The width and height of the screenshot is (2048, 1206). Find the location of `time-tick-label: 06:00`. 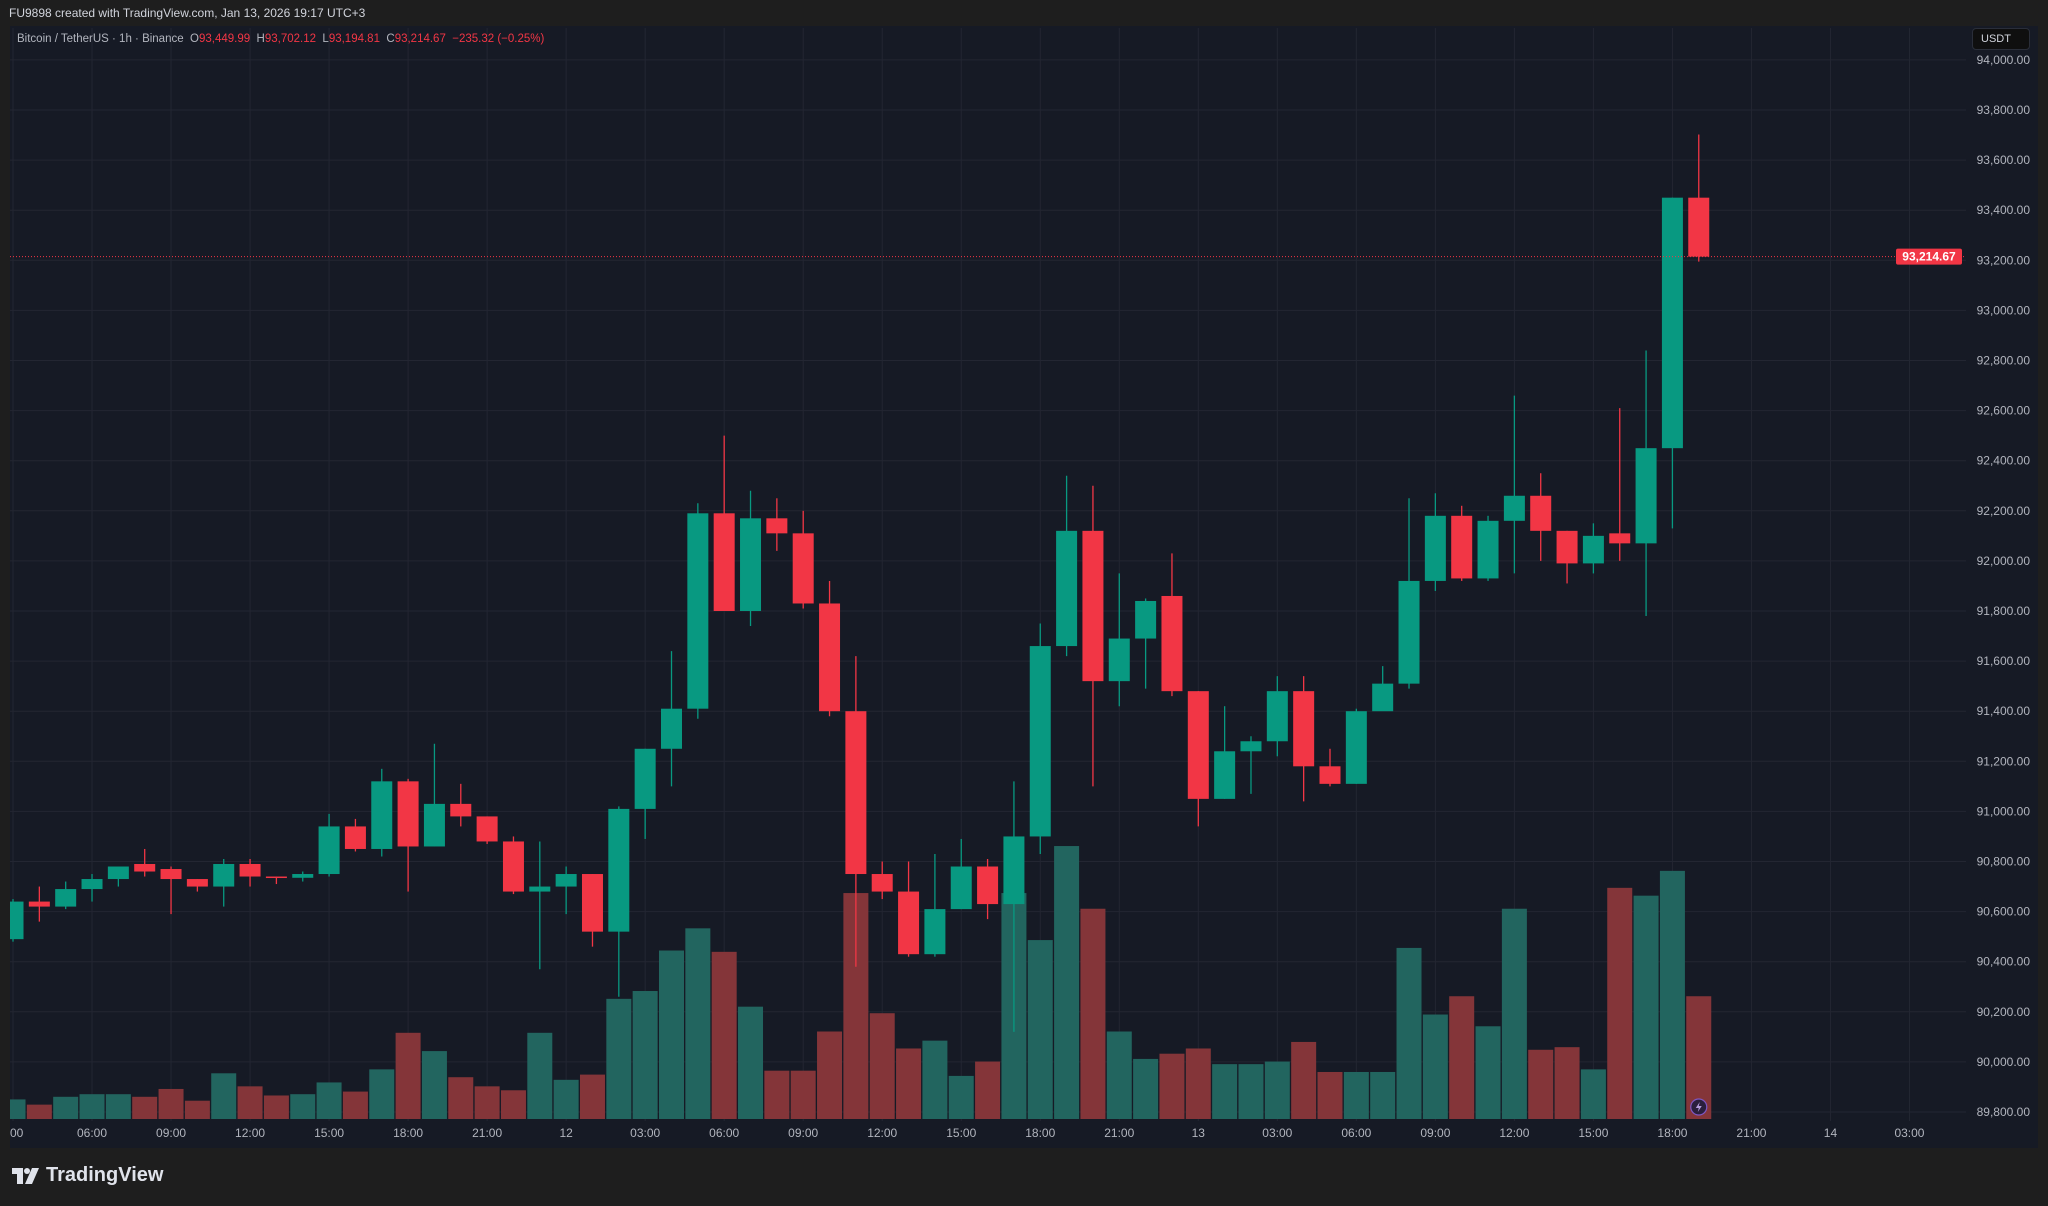

time-tick-label: 06:00 is located at coordinates (724, 1133).